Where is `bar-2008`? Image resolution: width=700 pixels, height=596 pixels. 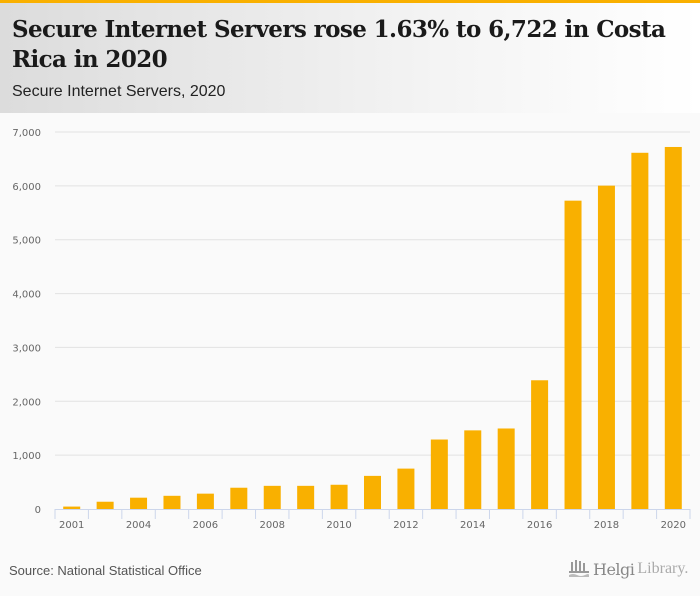
bar-2008 is located at coordinates (272, 497).